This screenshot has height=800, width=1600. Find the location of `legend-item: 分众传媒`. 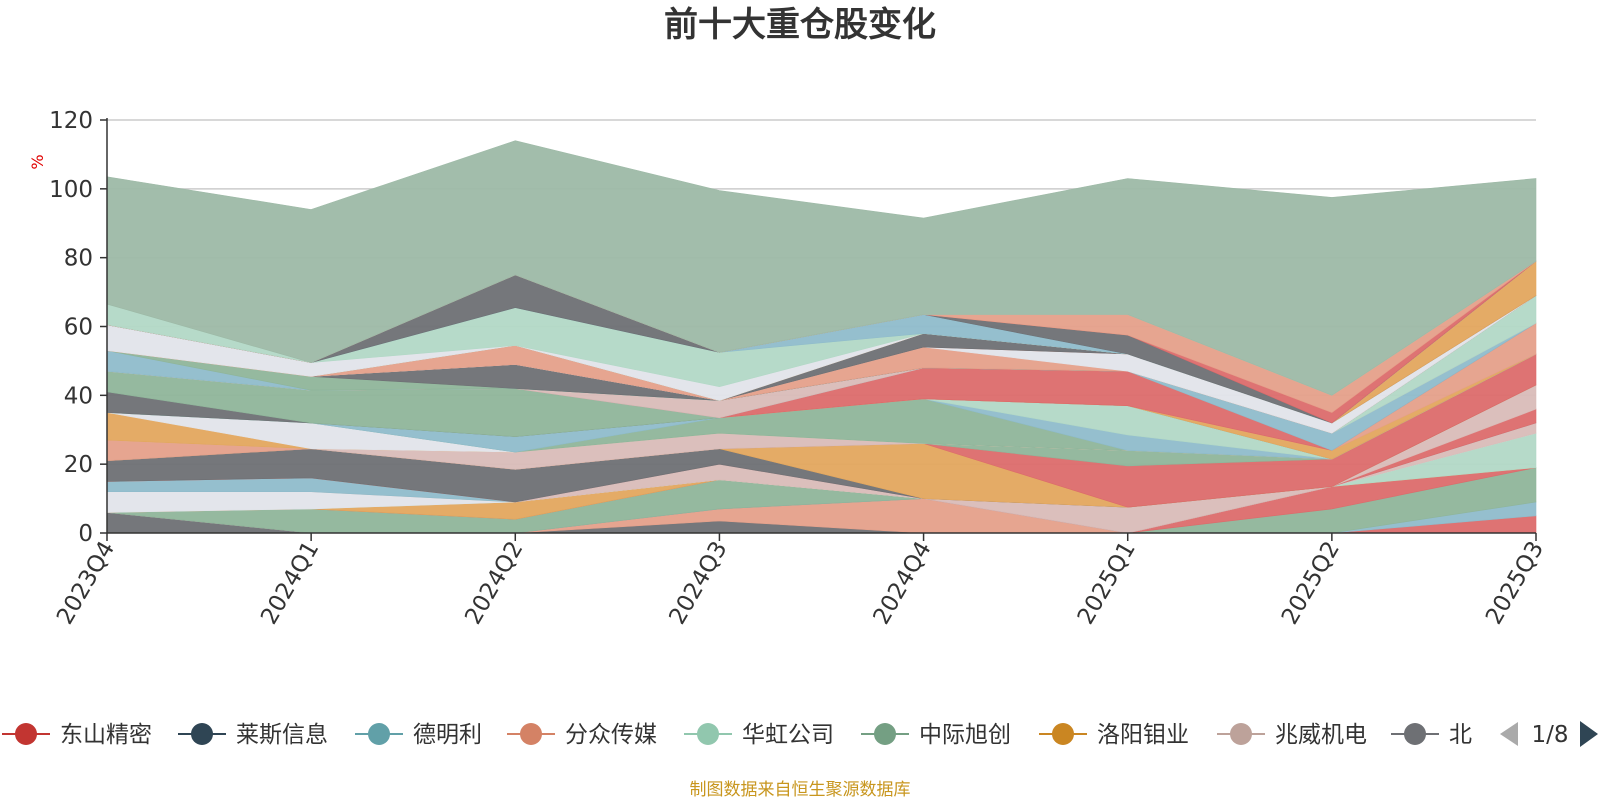

legend-item: 分众传媒 is located at coordinates (582, 735).